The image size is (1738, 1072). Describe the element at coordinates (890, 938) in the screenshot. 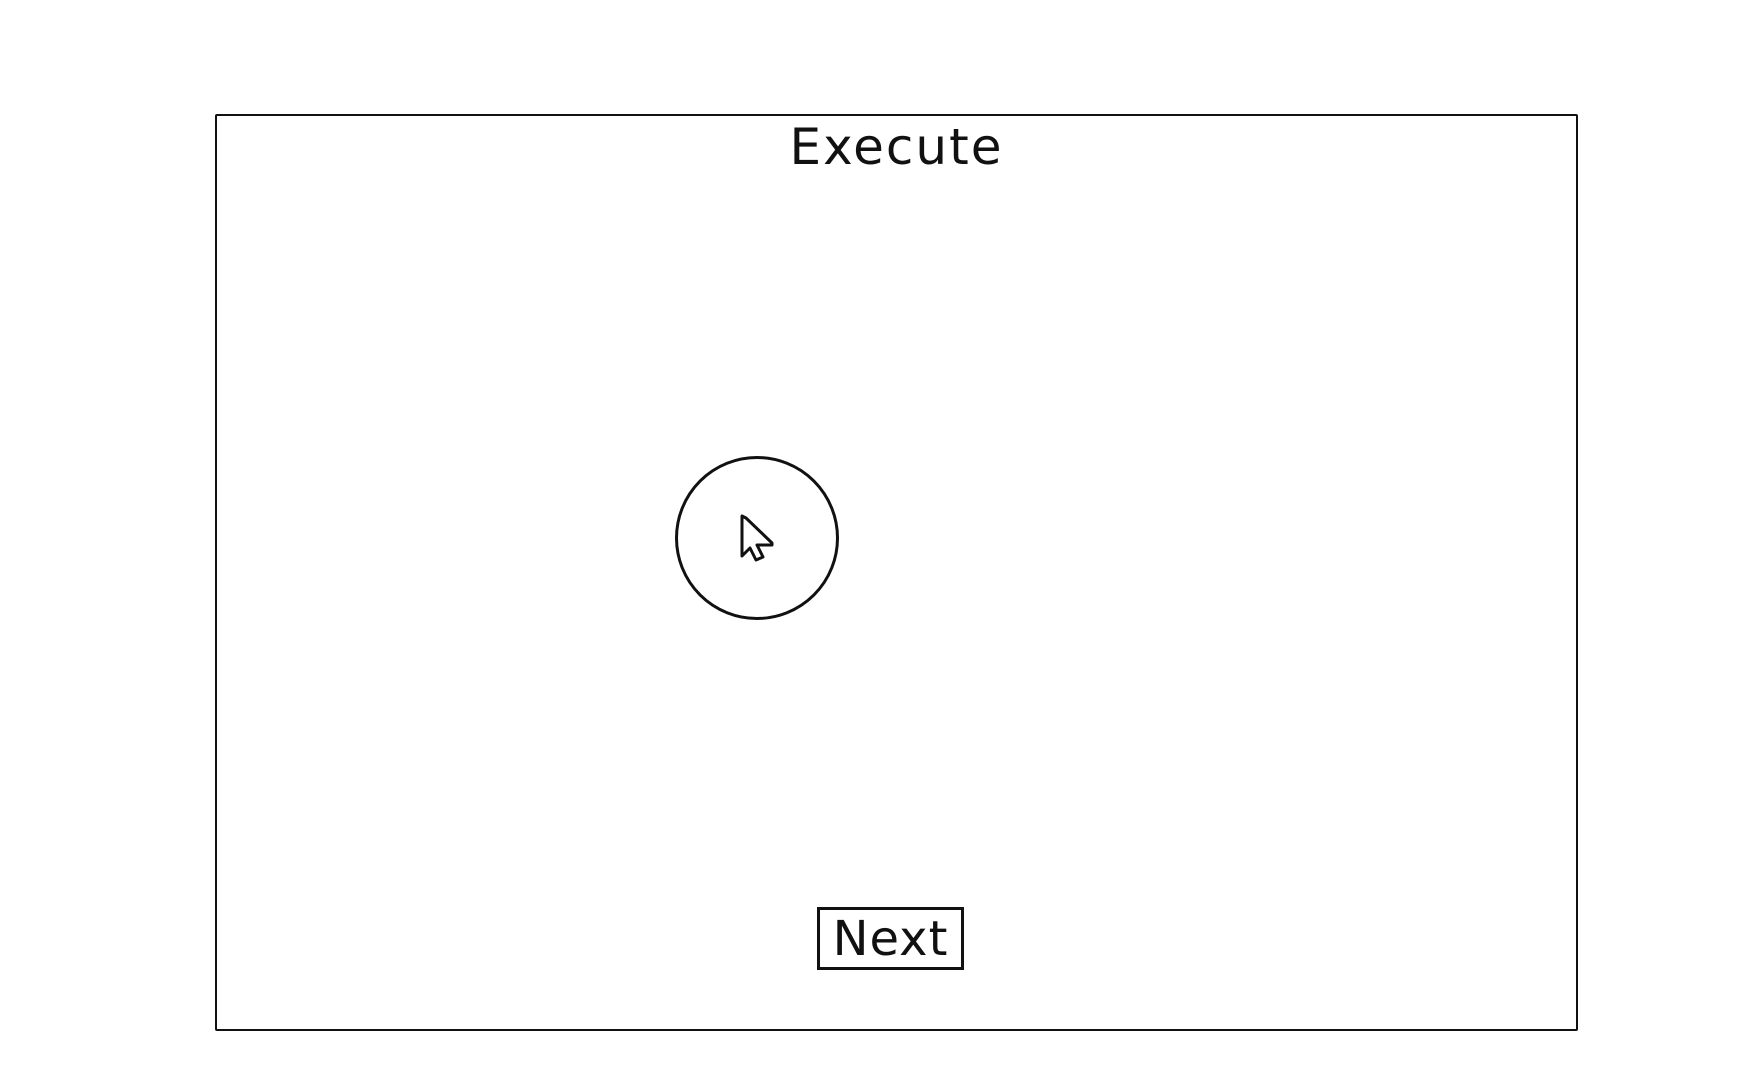

I see `next-button: Next` at that location.